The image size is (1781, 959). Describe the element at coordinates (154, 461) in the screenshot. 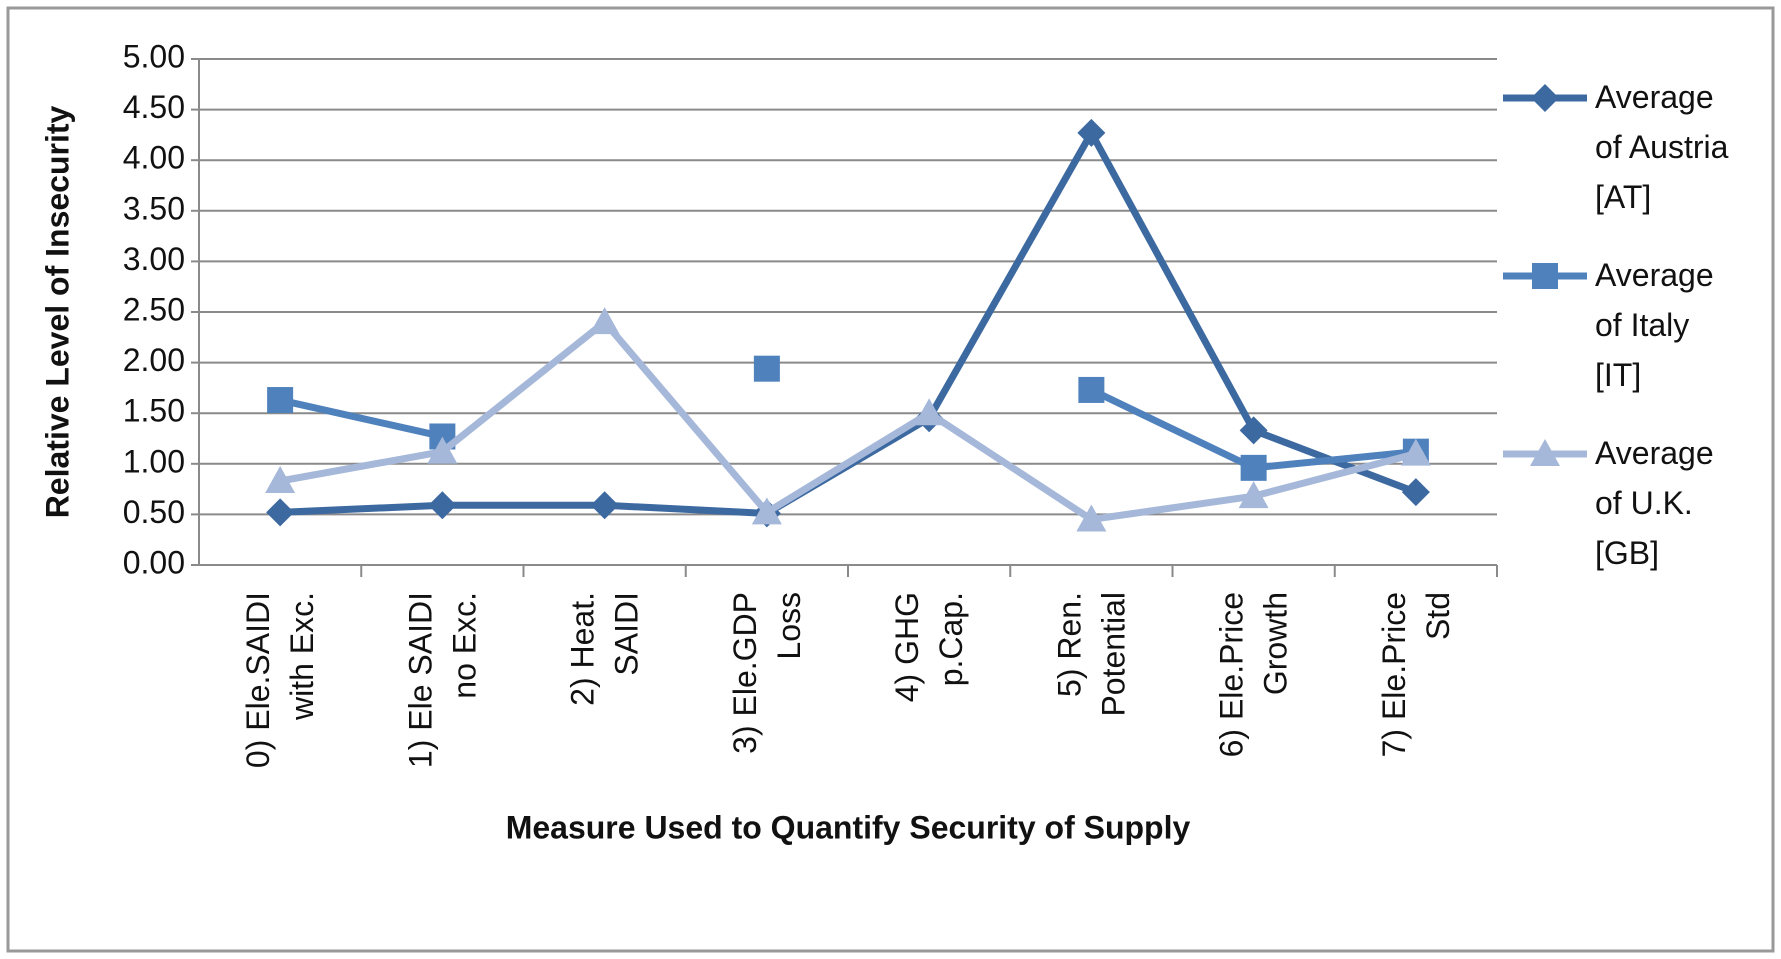

I see `y-tick-label: 1.00` at that location.